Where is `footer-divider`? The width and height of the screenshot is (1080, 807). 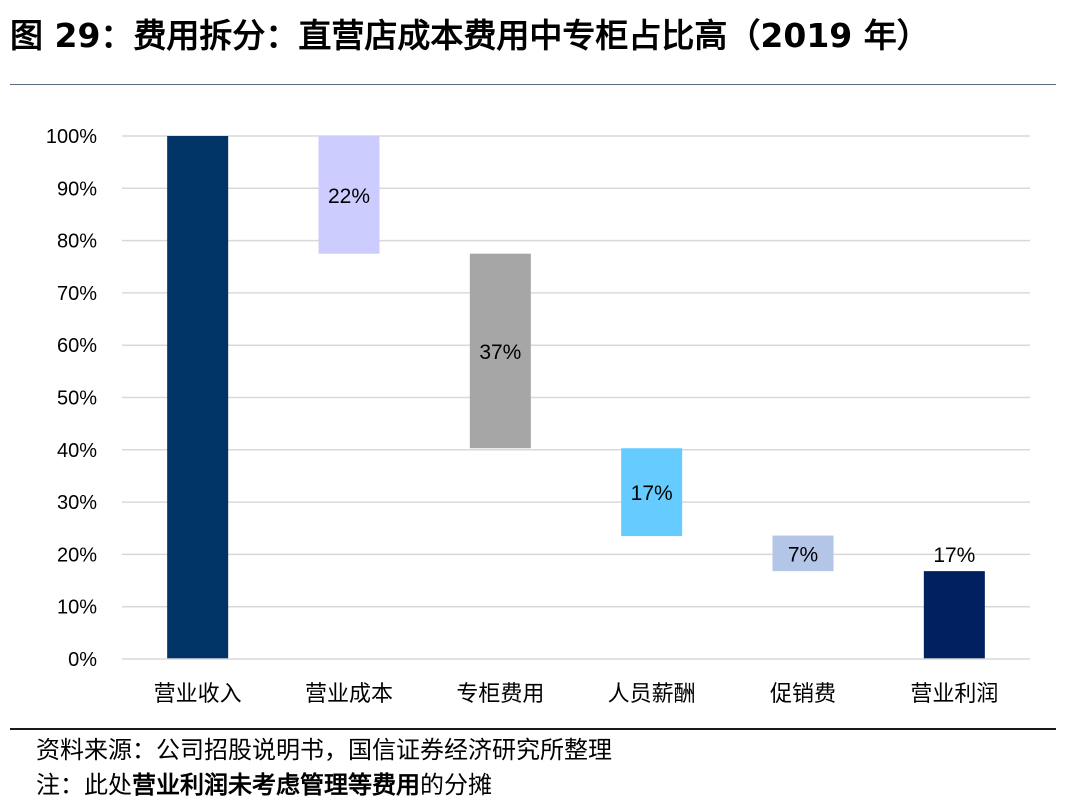 footer-divider is located at coordinates (533, 729).